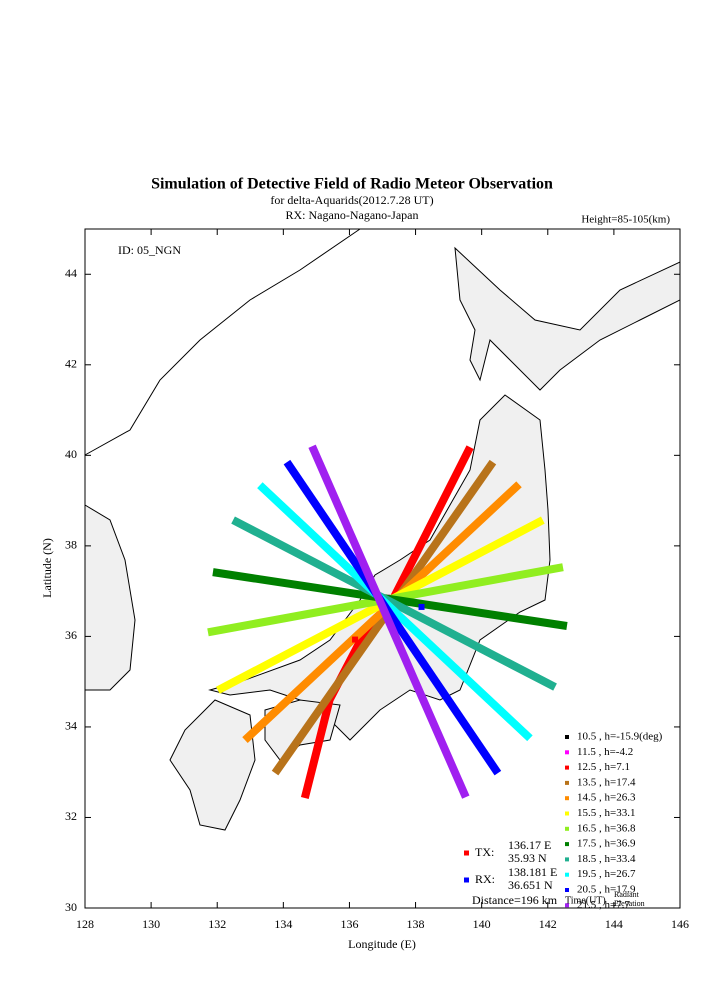 The width and height of the screenshot is (702, 999). What do you see at coordinates (355, 639) in the screenshot?
I see `tx-marker` at bounding box center [355, 639].